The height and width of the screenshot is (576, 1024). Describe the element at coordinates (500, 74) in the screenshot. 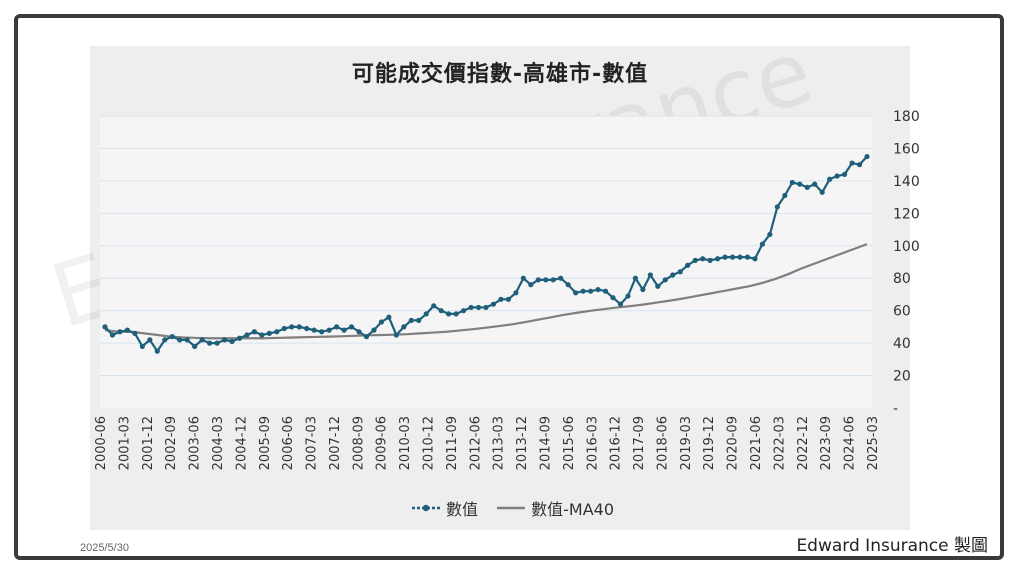

I see `chart-title: 可能成交價指數-高雄市-數值` at that location.